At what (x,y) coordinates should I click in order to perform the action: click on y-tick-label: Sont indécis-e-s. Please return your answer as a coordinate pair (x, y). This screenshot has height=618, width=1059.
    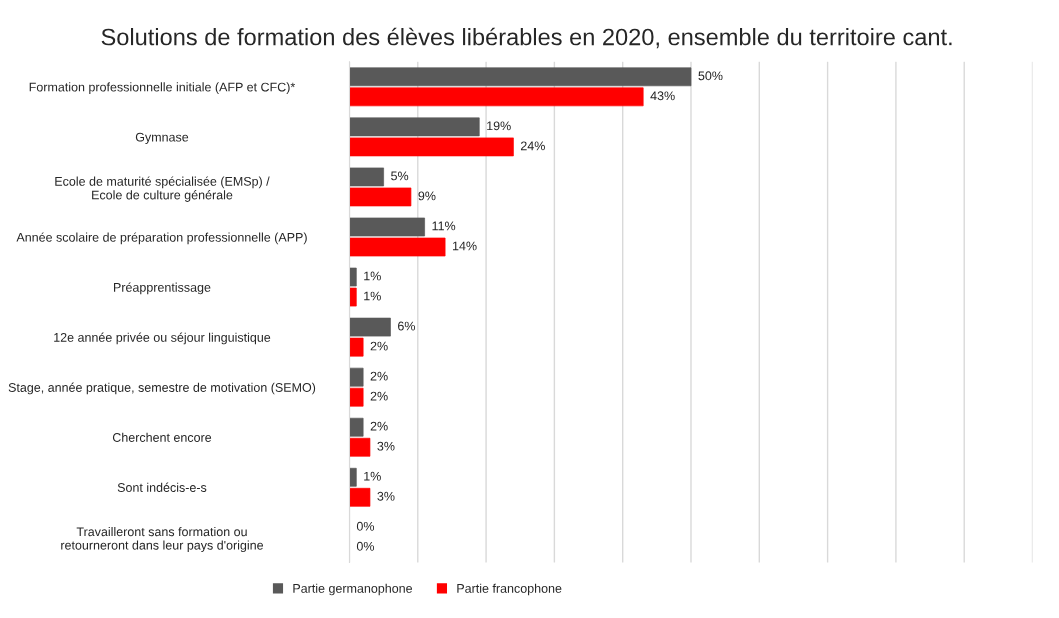
    Looking at the image, I should click on (162, 487).